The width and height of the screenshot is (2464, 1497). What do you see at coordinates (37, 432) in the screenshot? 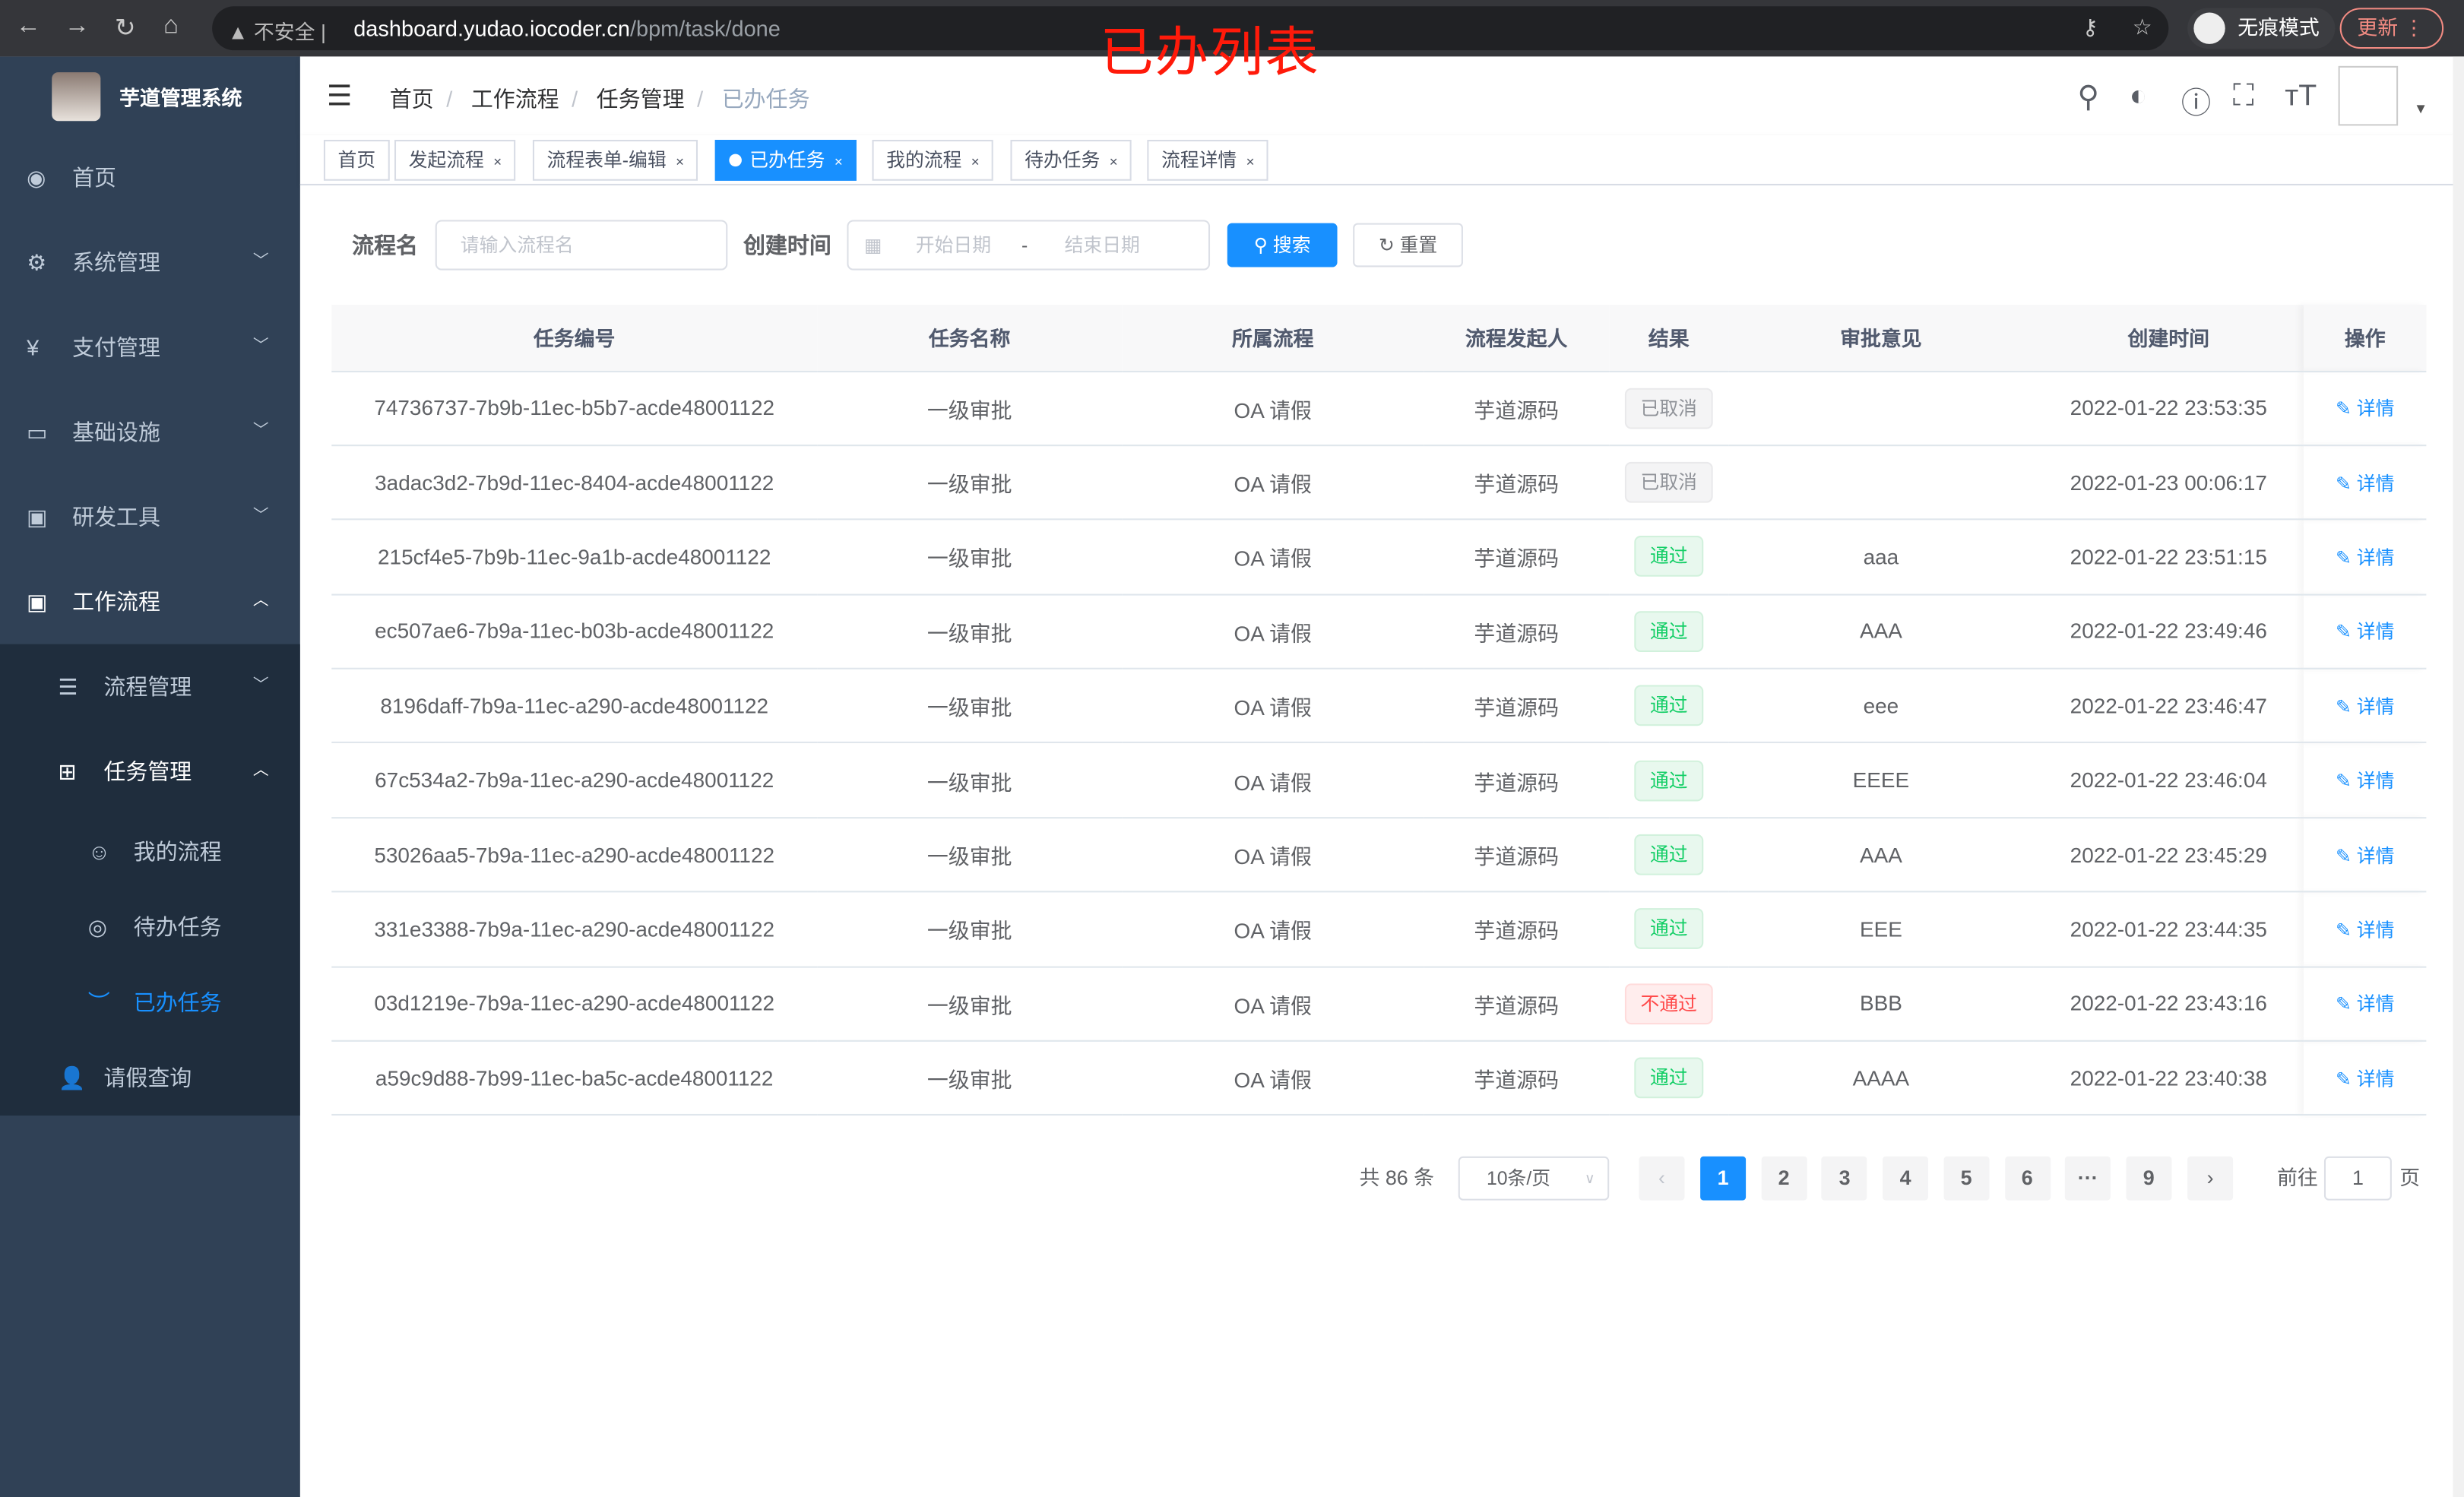
I see `monitor-icon: ▭` at bounding box center [37, 432].